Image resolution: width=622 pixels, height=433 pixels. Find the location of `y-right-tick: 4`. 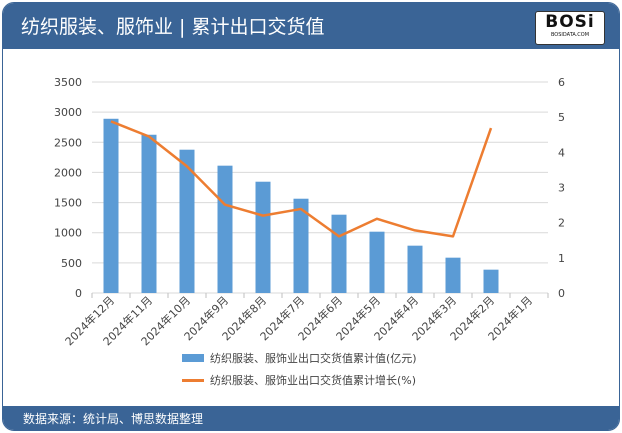

y-right-tick: 4 is located at coordinates (561, 152).